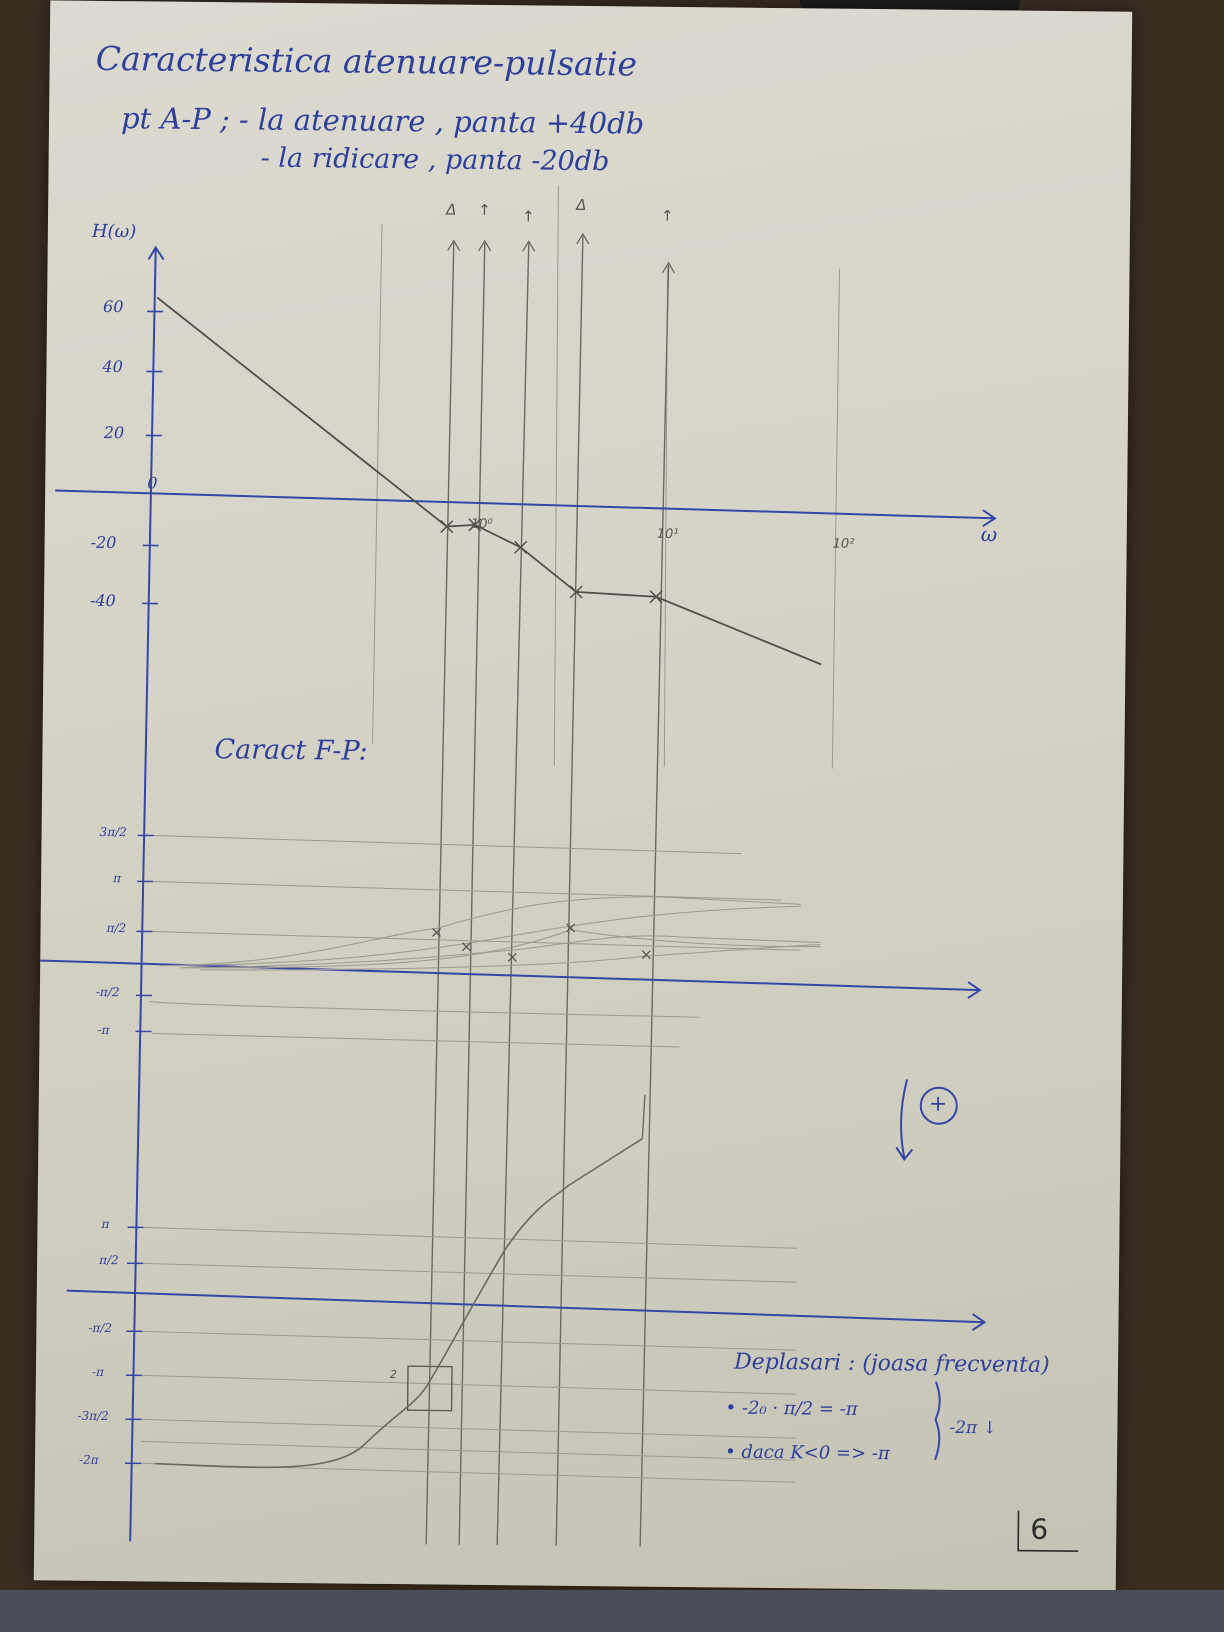  I want to click on y-tick-20: 20, so click(114, 432).